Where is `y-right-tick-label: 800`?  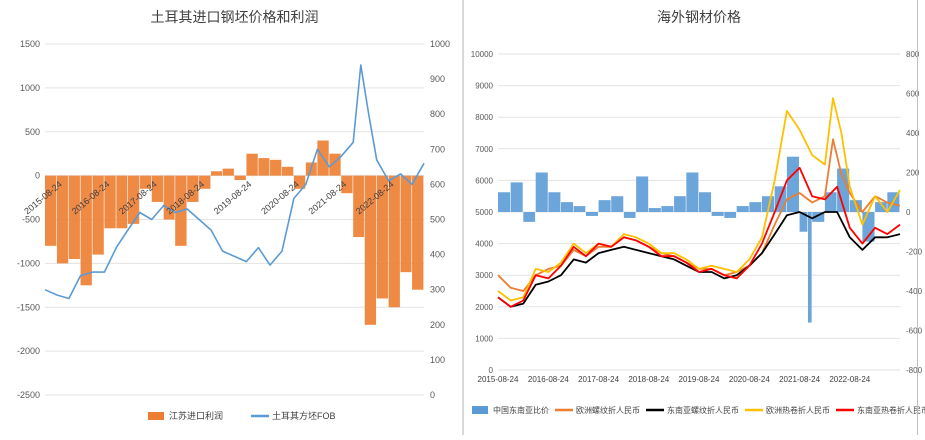
y-right-tick-label: 800 is located at coordinates (437, 114).